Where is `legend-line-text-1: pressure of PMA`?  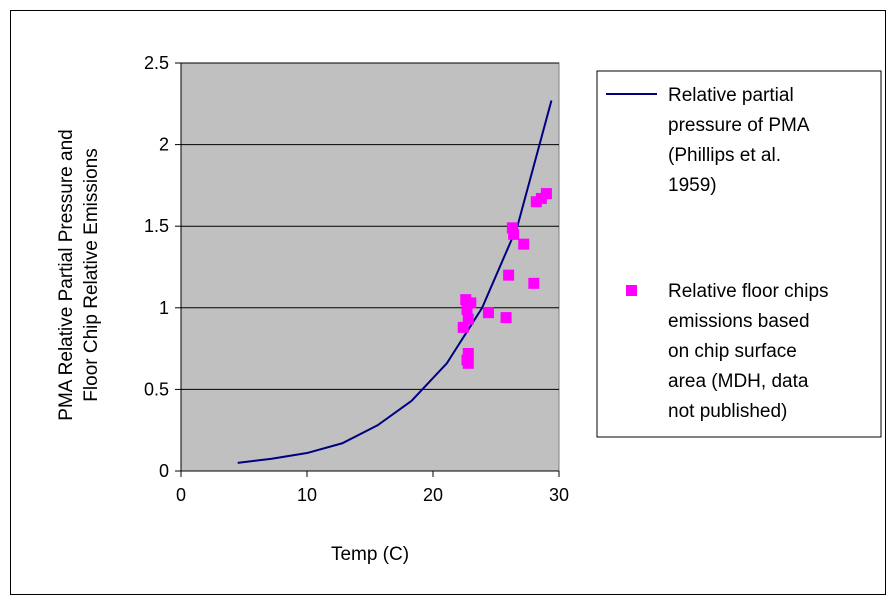 legend-line-text-1: pressure of PMA is located at coordinates (739, 125).